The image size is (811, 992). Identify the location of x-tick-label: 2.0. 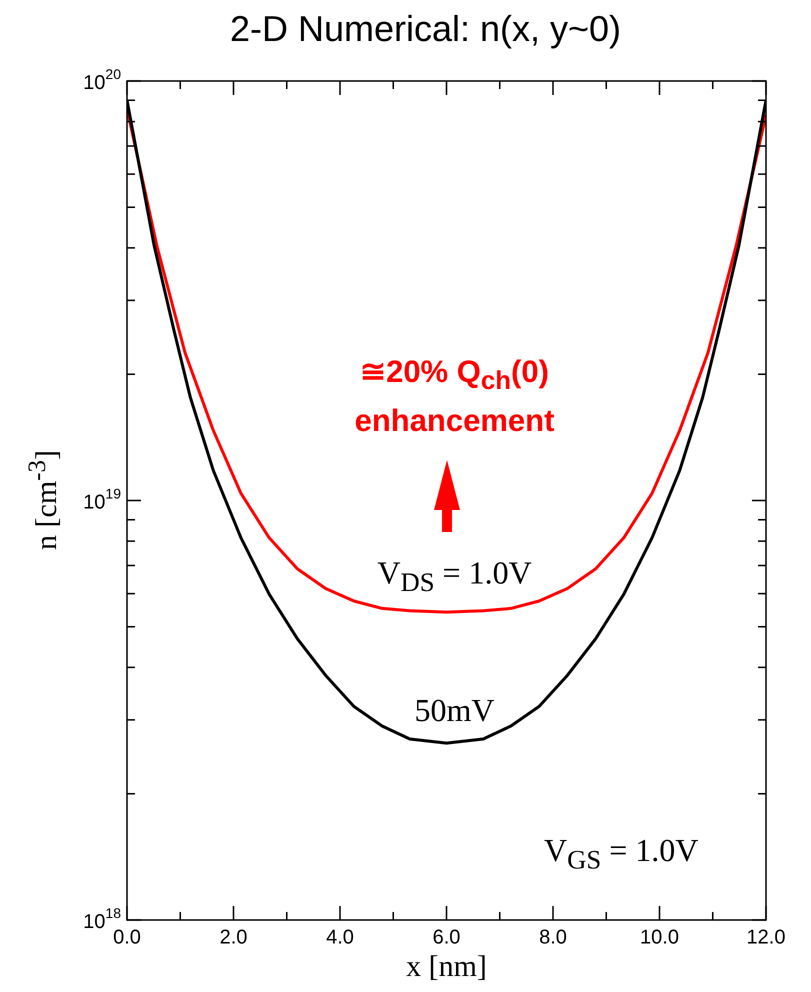
(234, 937).